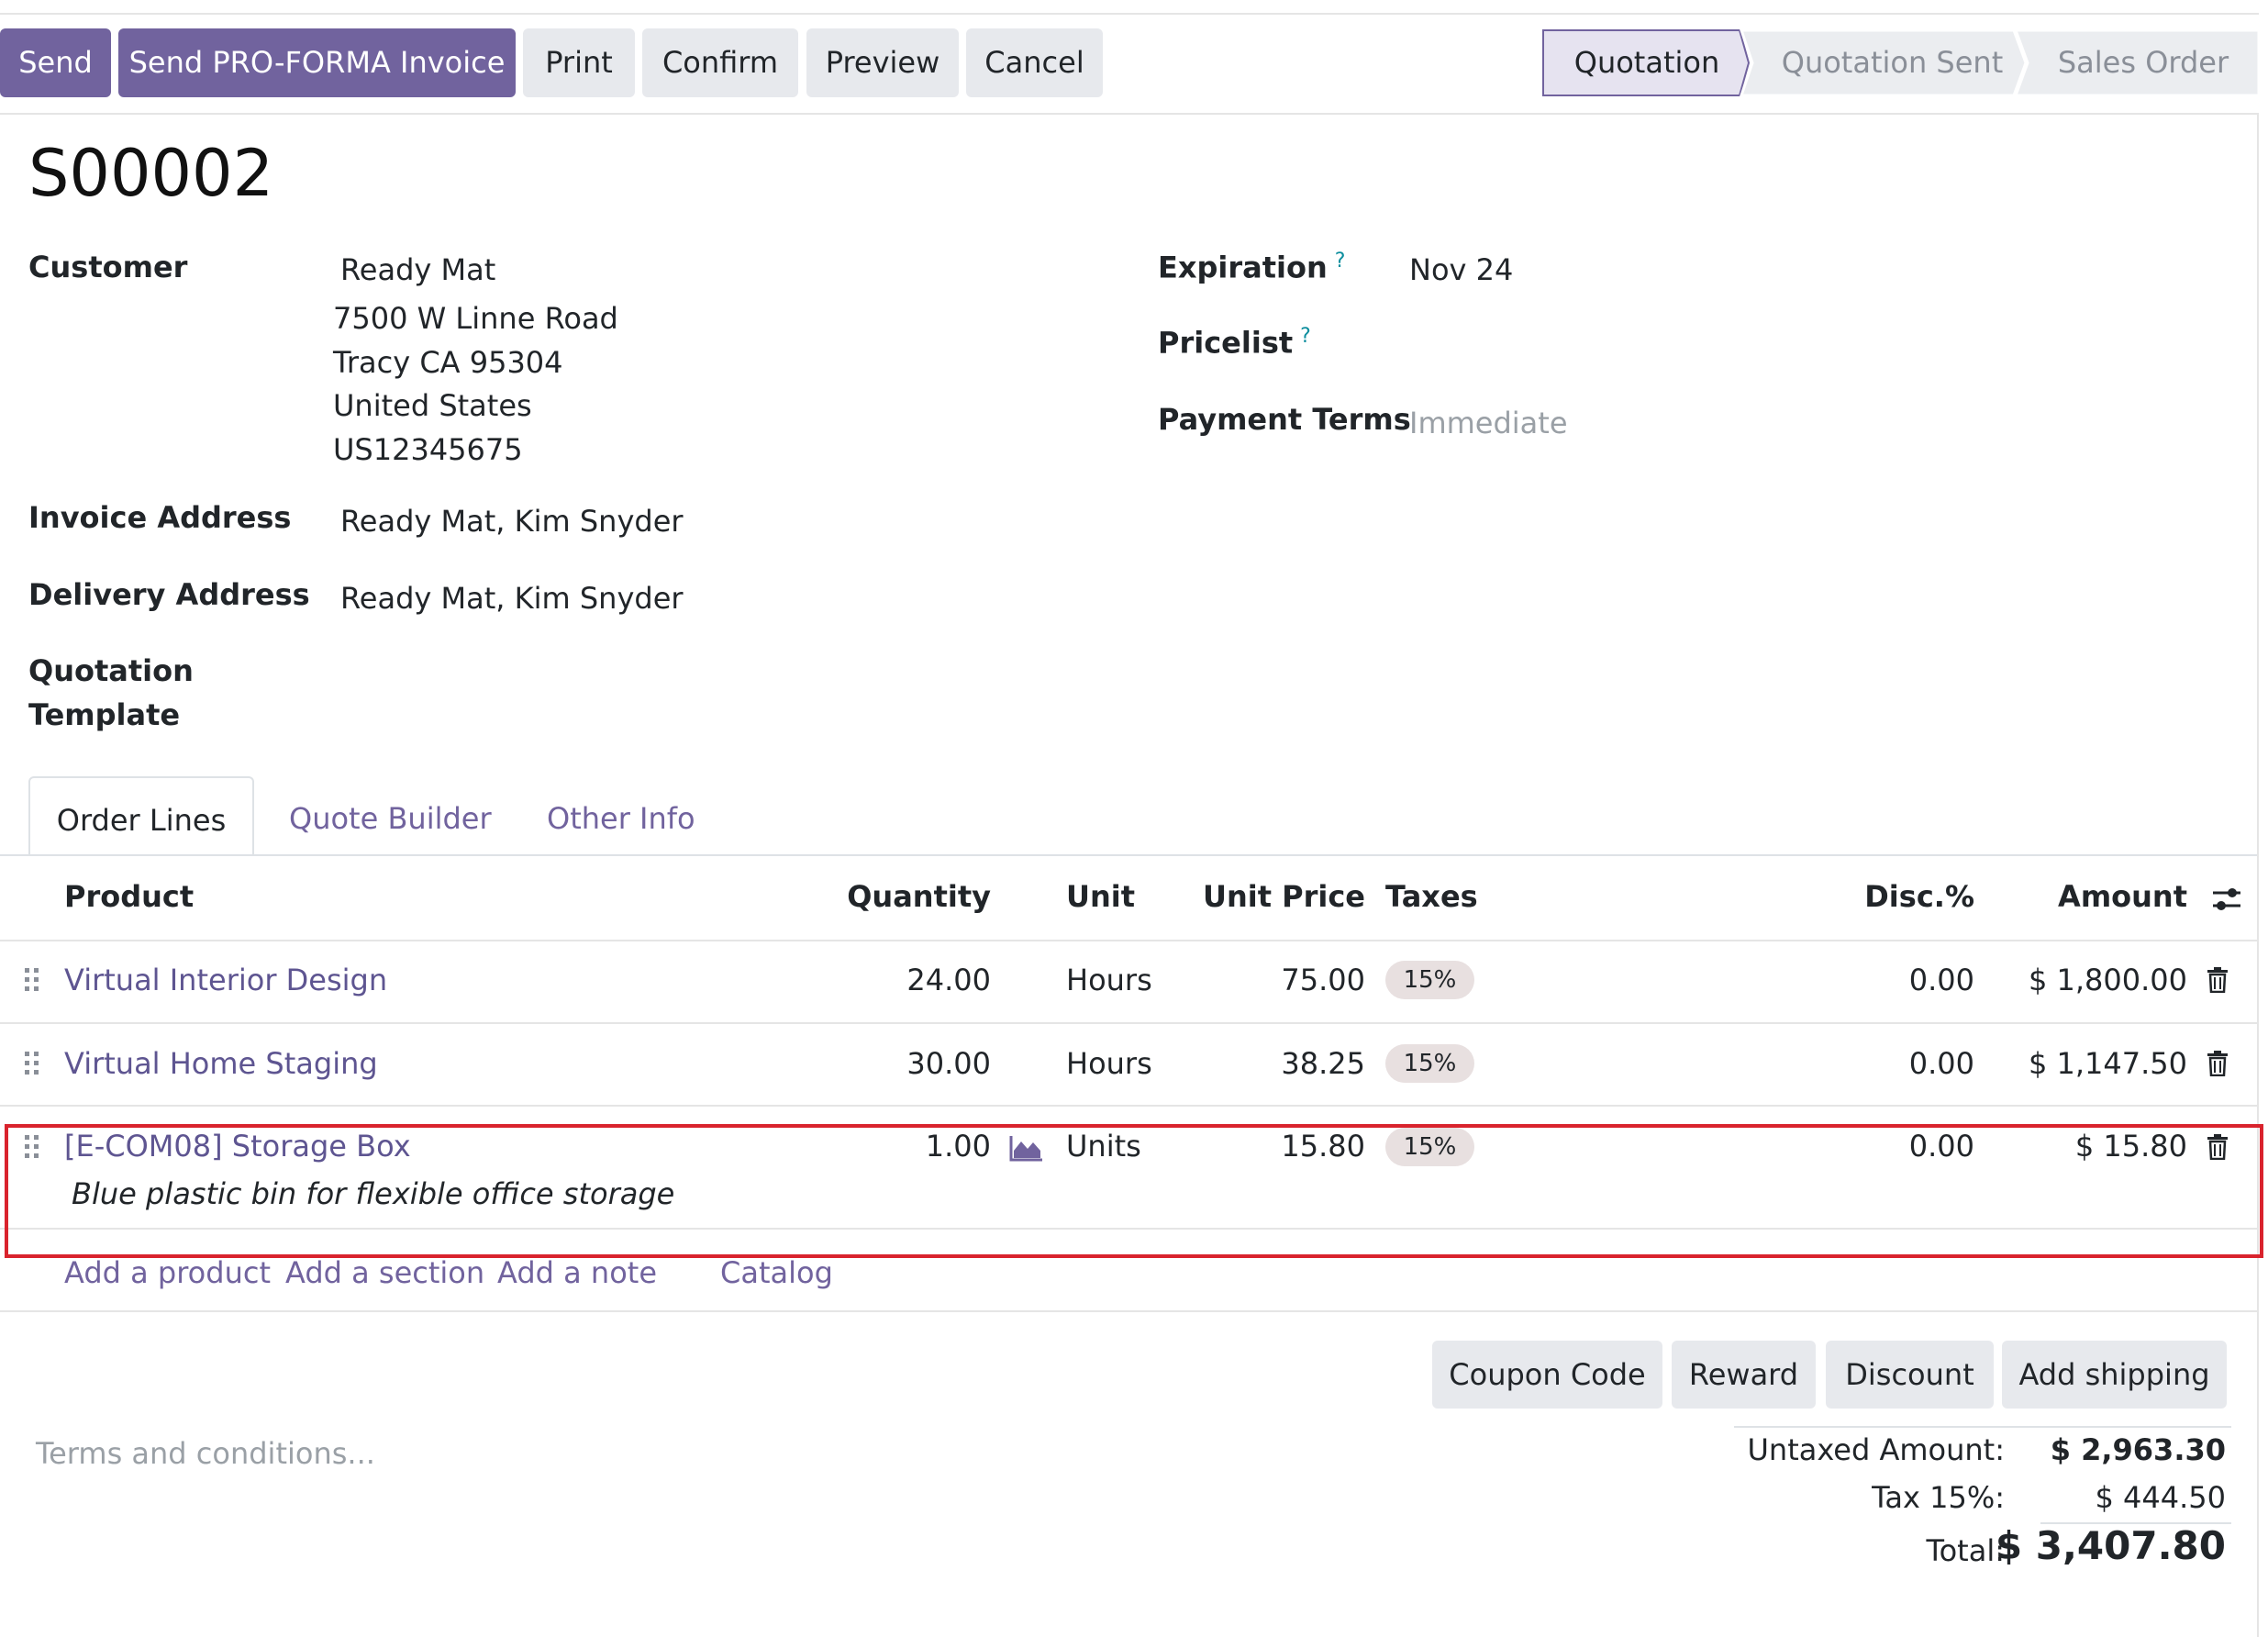 The width and height of the screenshot is (2268, 1637). Describe the element at coordinates (390, 819) in the screenshot. I see `tab-quote-builder: Quote Builder` at that location.